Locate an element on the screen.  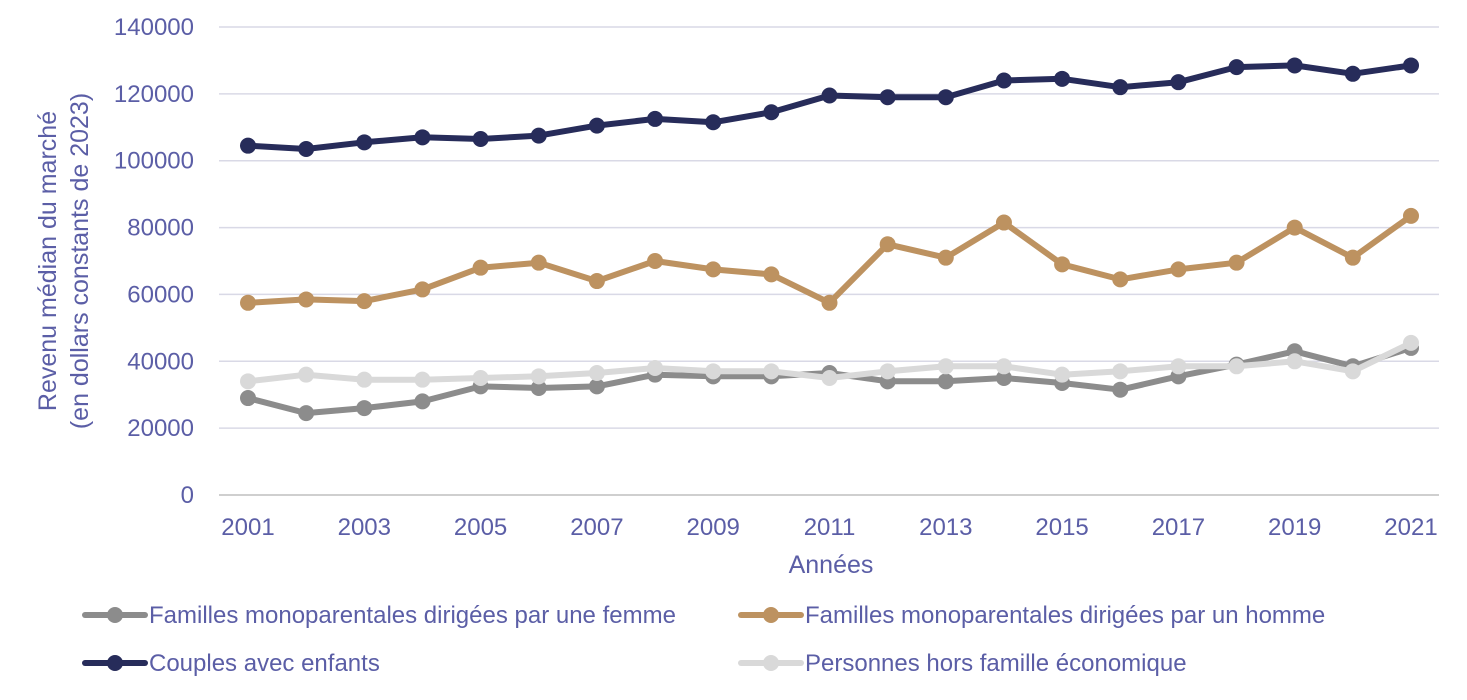
y-tick-label: 120000 is located at coordinates (154, 94).